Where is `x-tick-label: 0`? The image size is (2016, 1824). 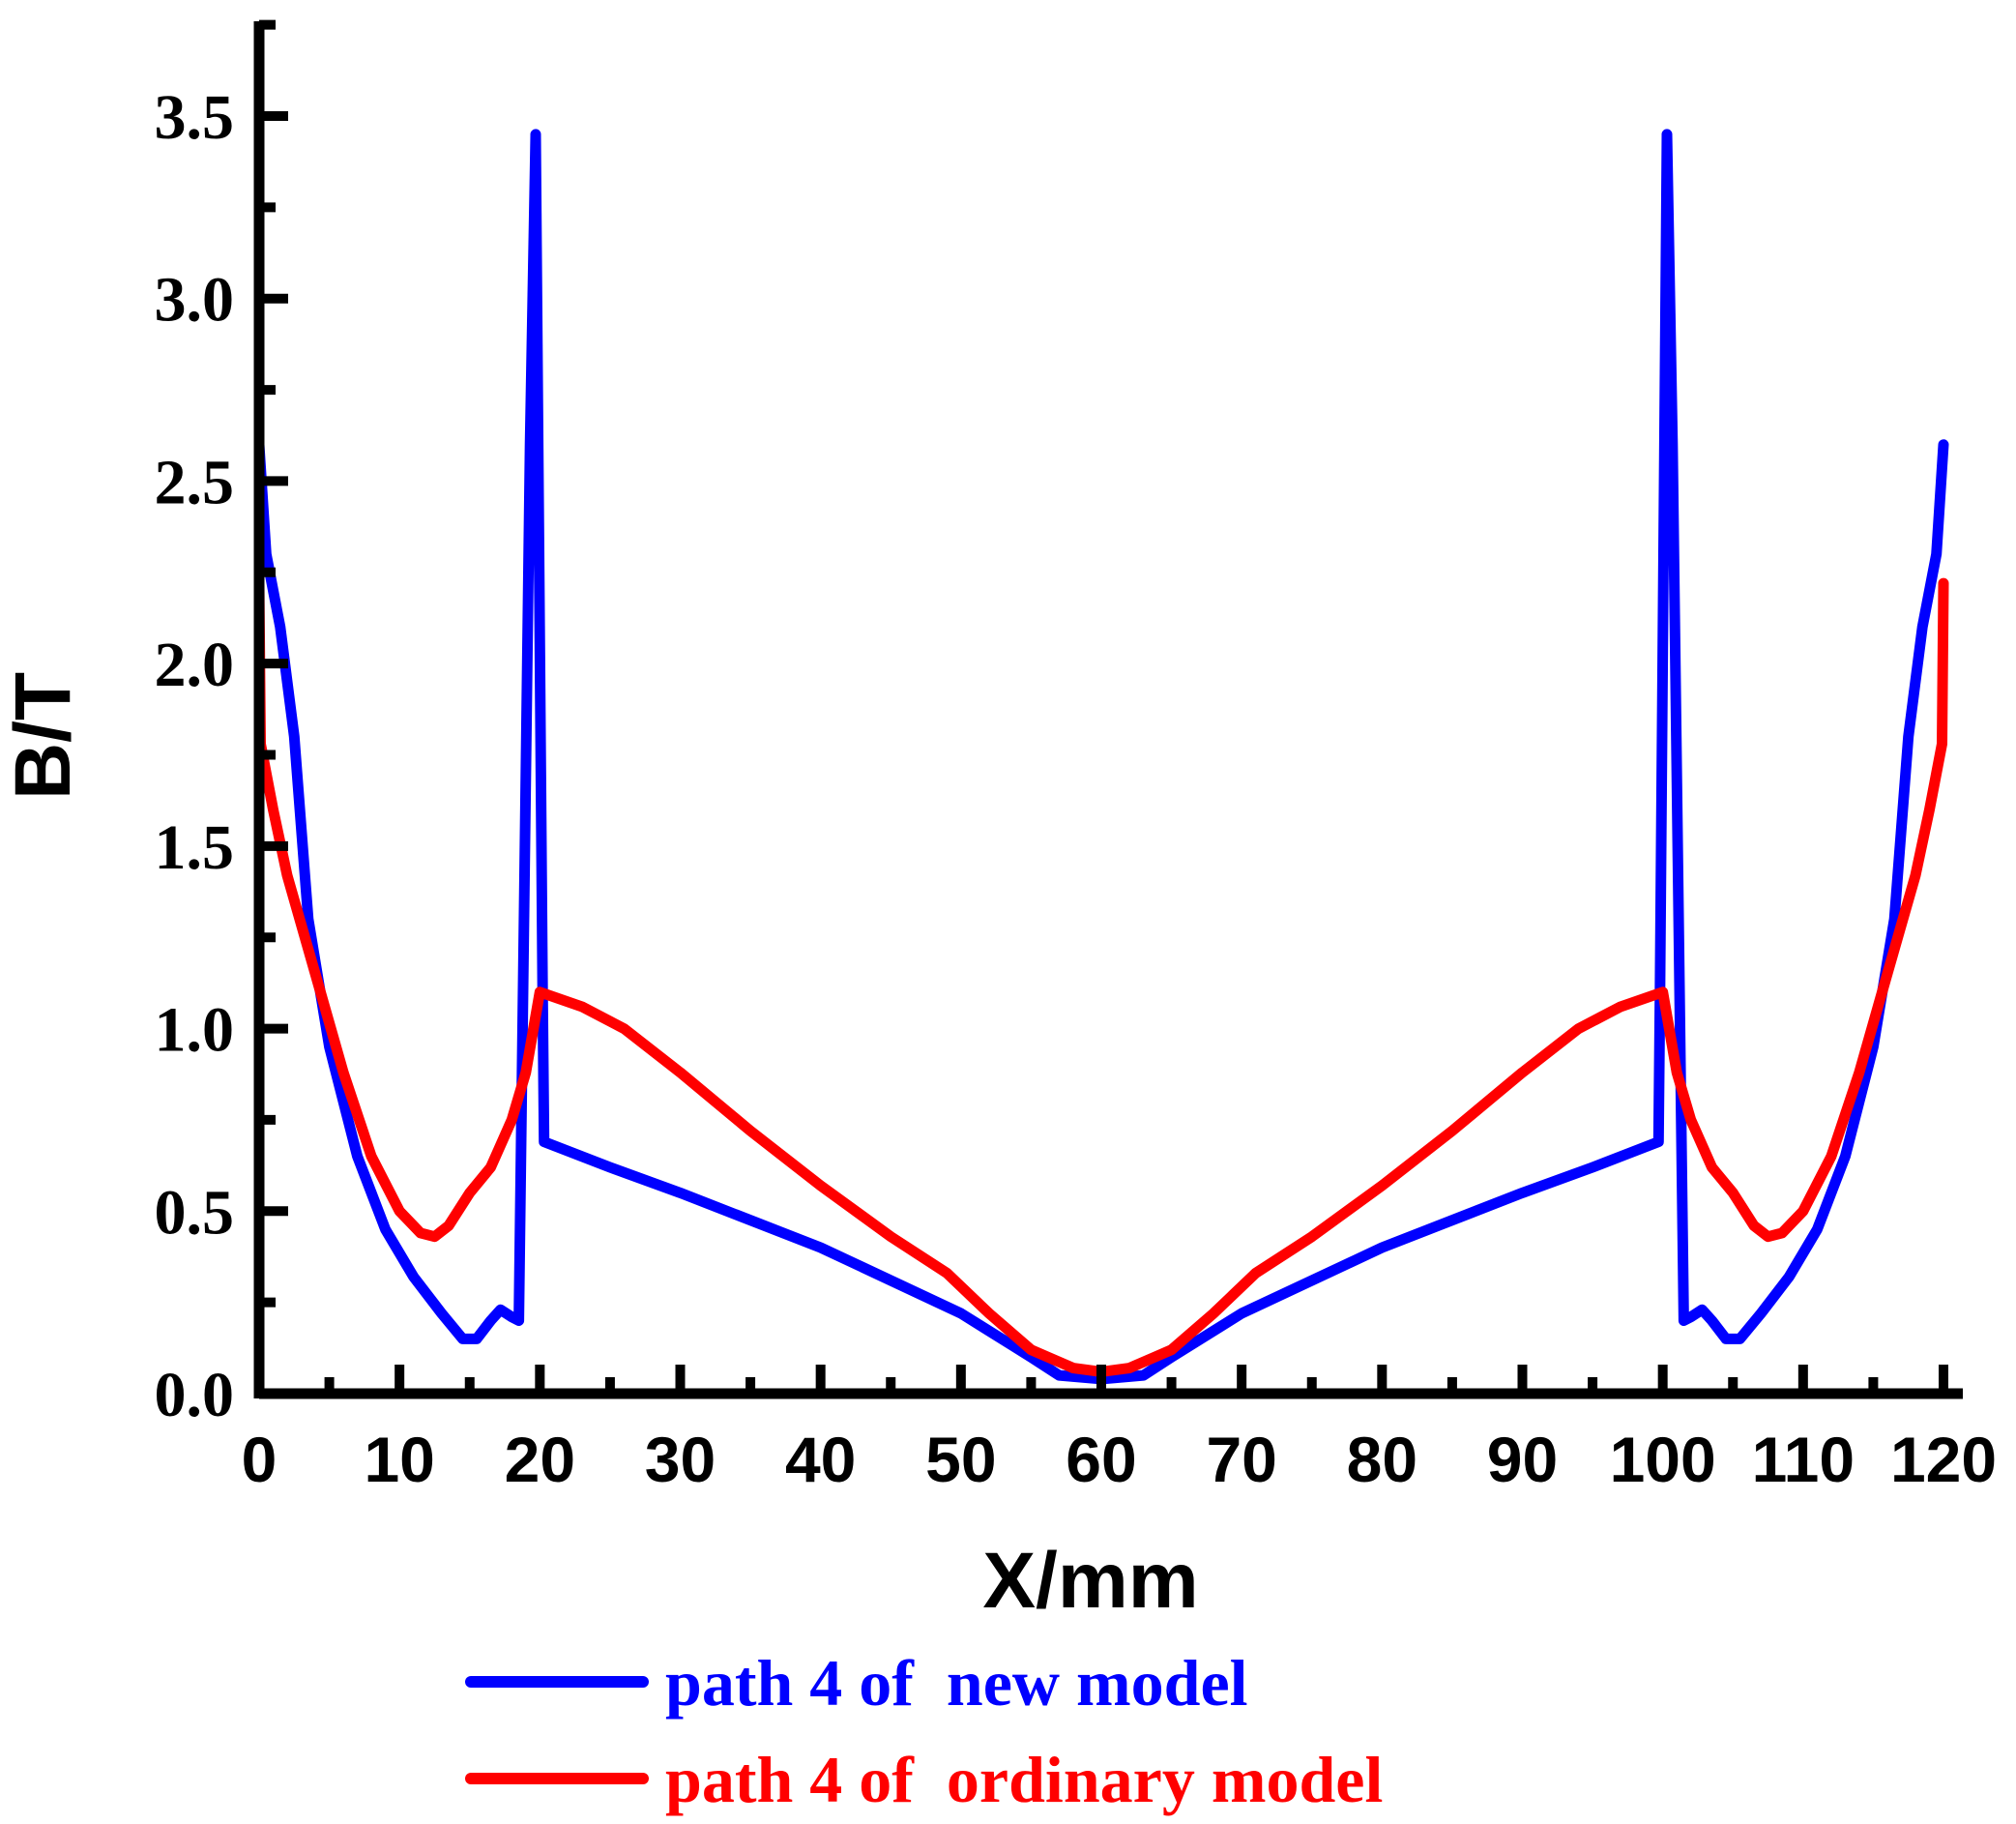 x-tick-label: 0 is located at coordinates (260, 1460).